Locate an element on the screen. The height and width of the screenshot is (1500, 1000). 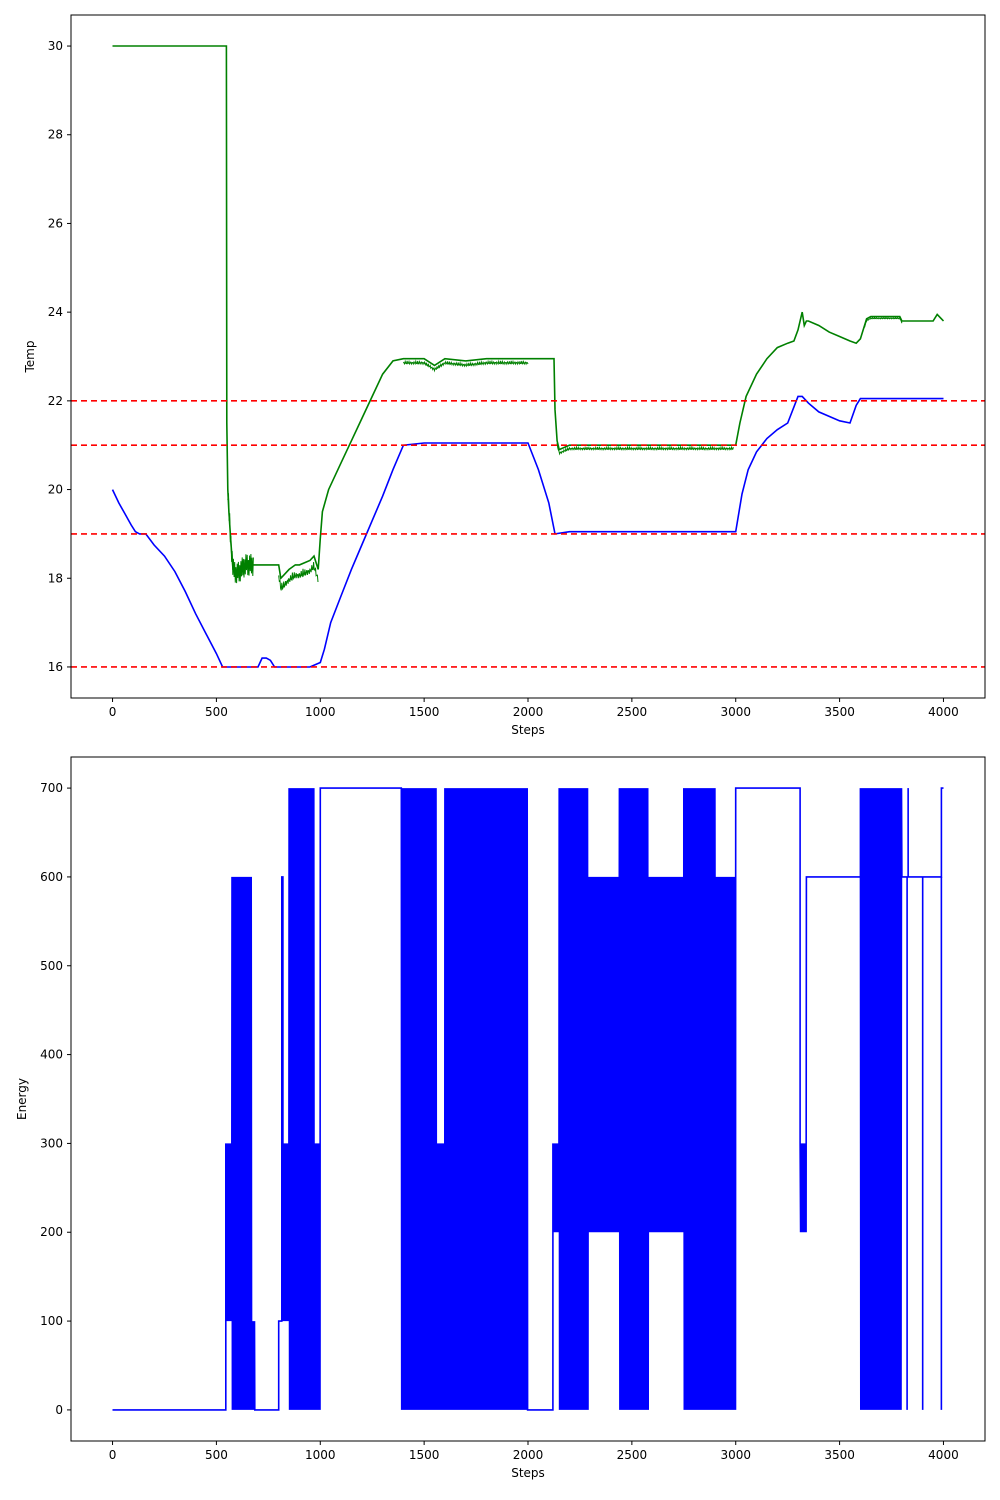
energy-y-axis-label: Energy is located at coordinates (22, 1099).